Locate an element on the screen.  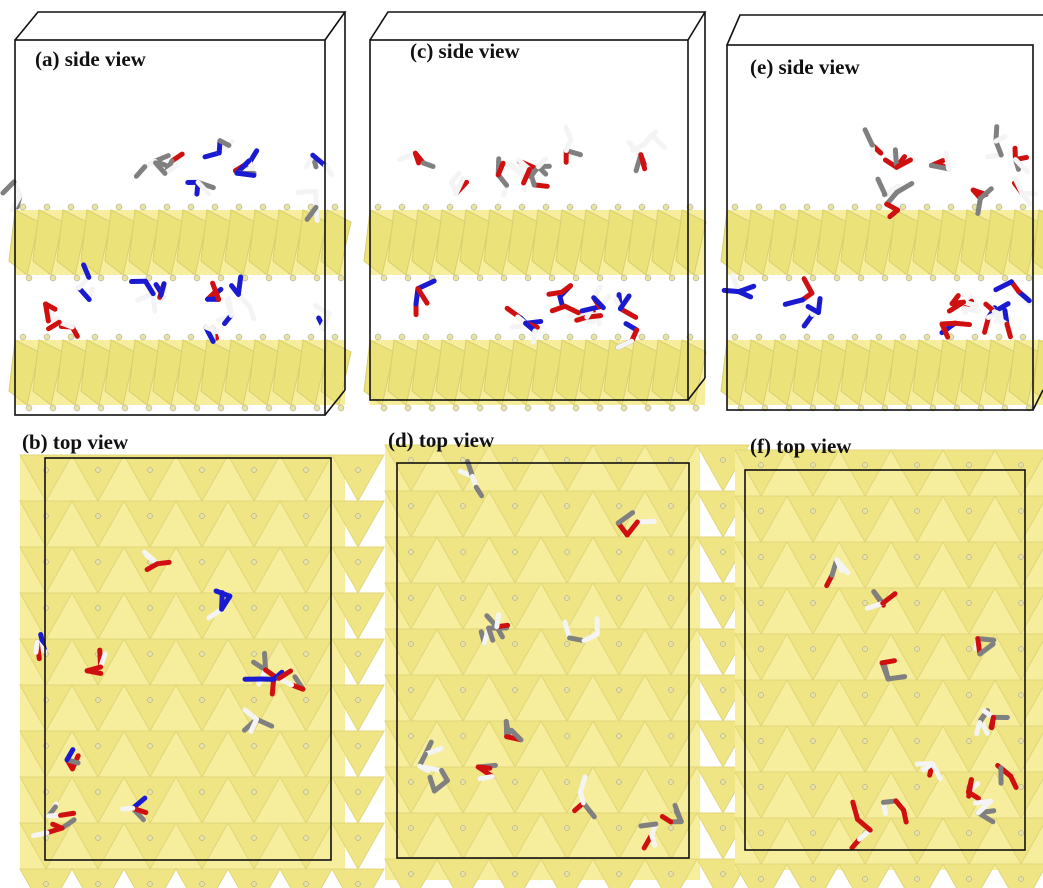
panel-label: (e) side view is located at coordinates (805, 67).